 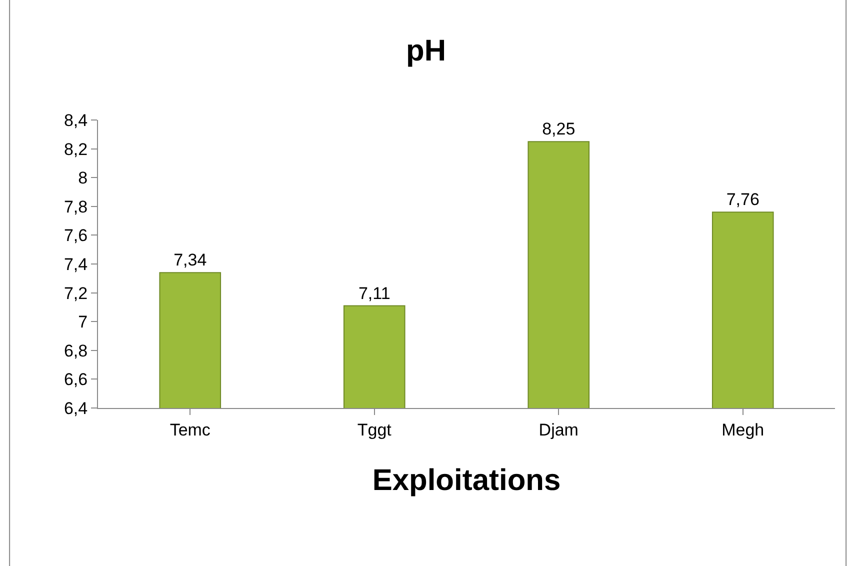 What do you see at coordinates (76, 264) in the screenshot?
I see `y-tick-label: 7,4` at bounding box center [76, 264].